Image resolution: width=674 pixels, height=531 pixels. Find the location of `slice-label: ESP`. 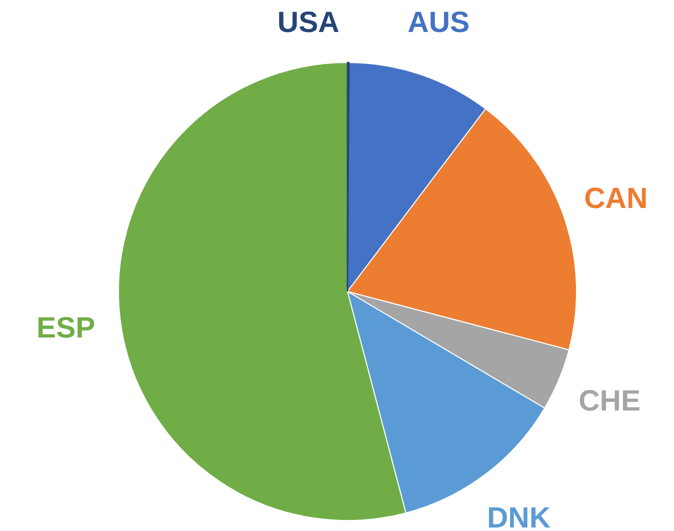

slice-label: ESP is located at coordinates (66, 327).